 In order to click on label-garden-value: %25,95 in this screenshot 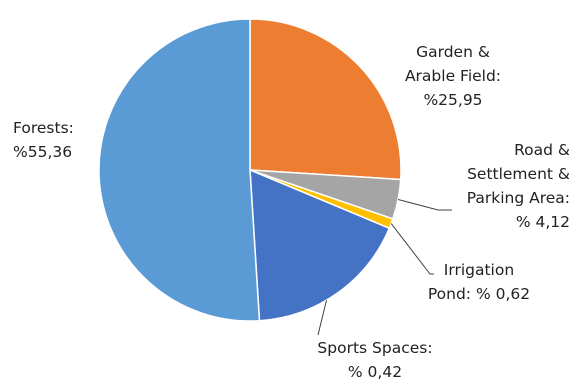, I will do `click(453, 100)`.